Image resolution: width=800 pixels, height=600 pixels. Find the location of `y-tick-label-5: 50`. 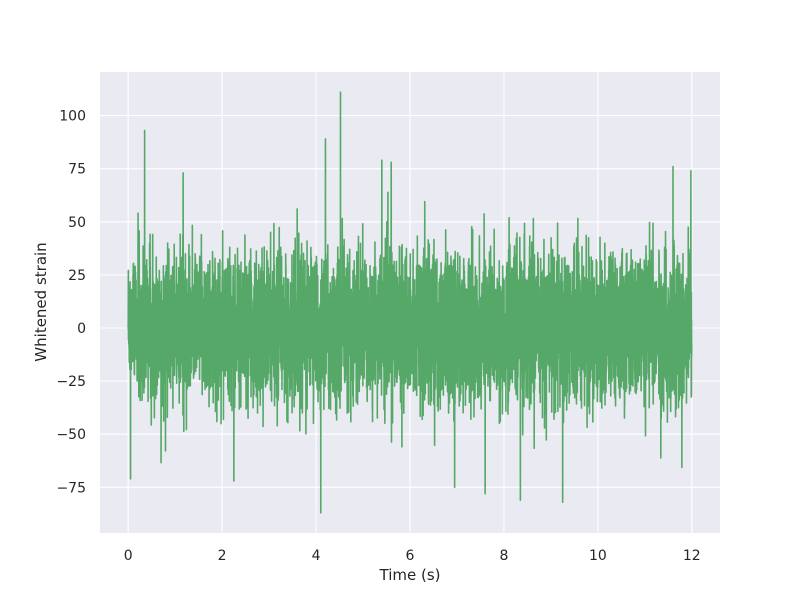

y-tick-label-5: 50 is located at coordinates (77, 223).